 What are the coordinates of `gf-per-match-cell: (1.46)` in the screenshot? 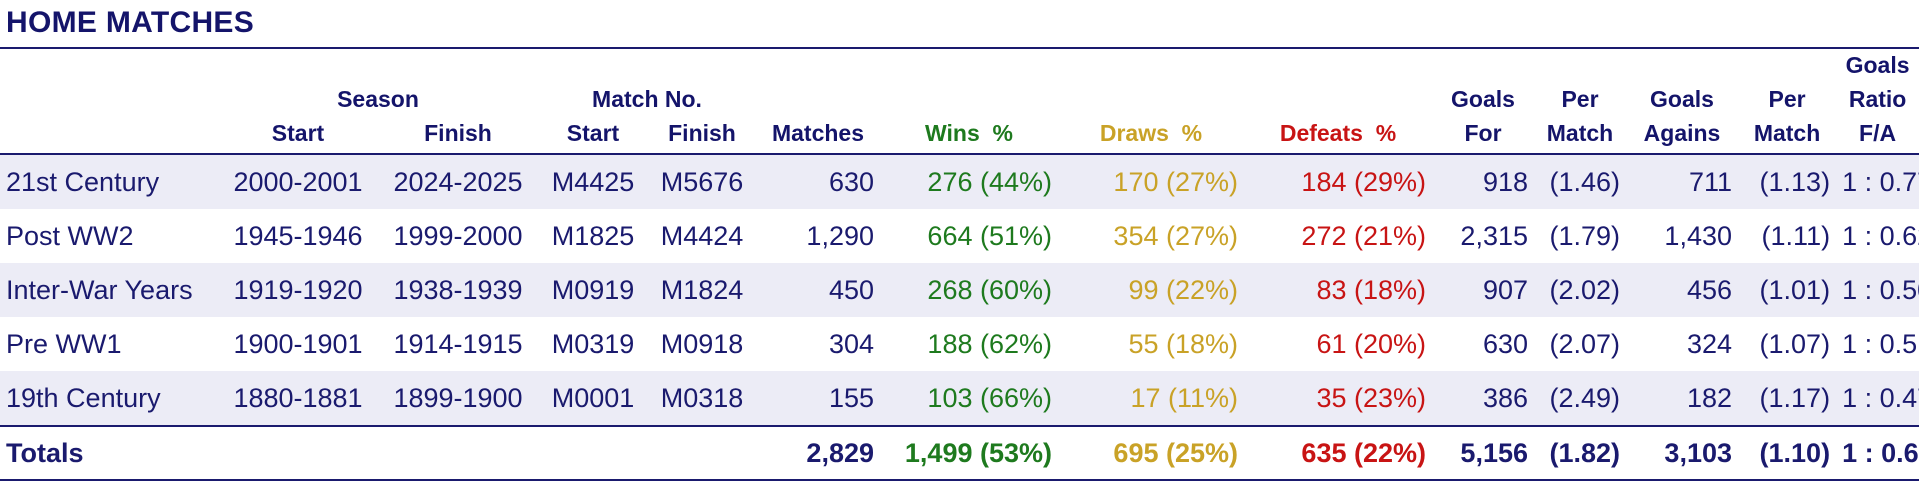 It's located at (1580, 181).